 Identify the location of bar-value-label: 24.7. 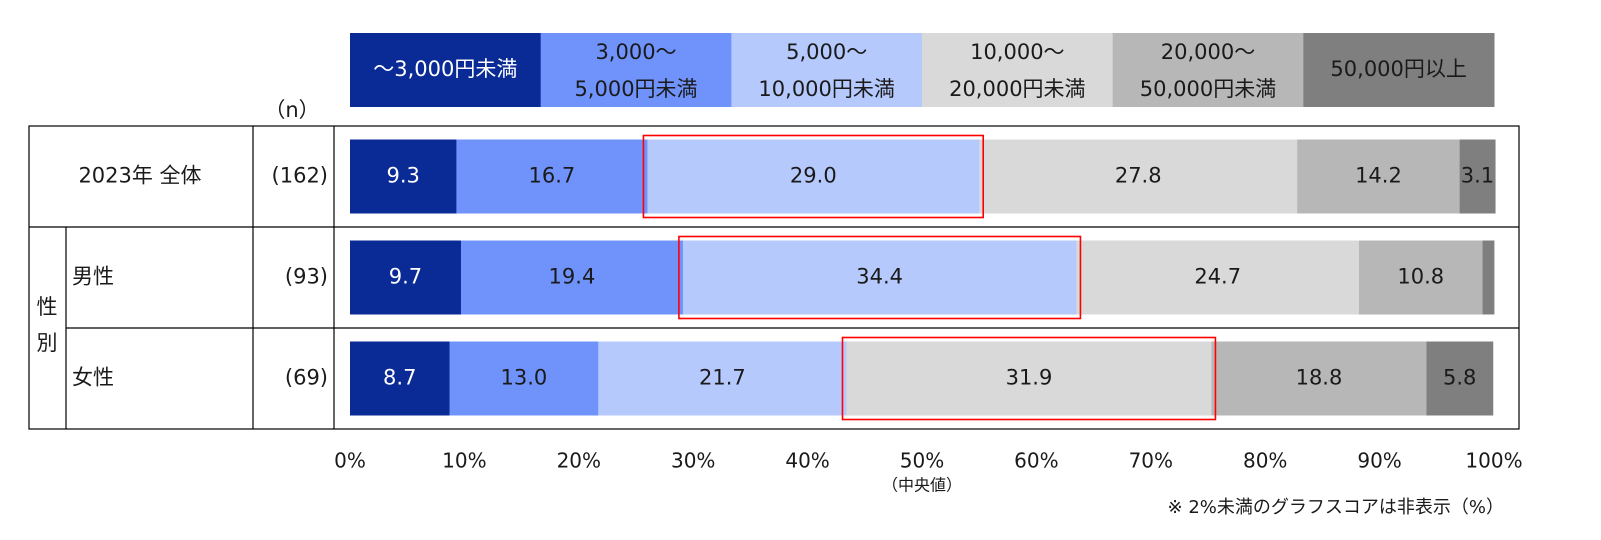
(1217, 277).